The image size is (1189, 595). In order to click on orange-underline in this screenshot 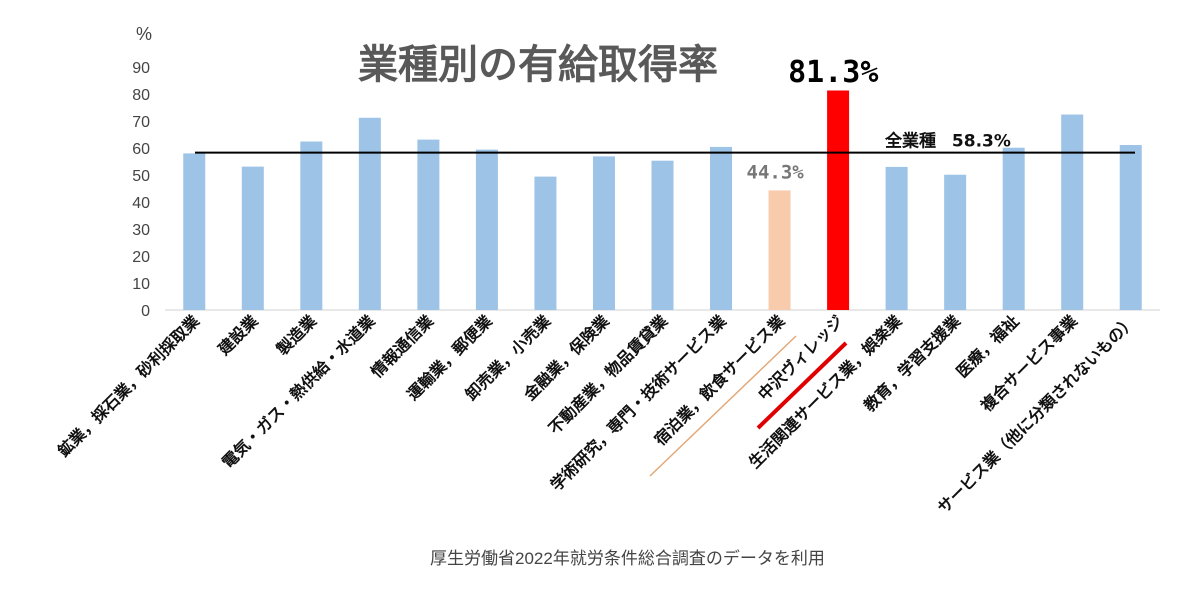, I will do `click(723, 406)`.